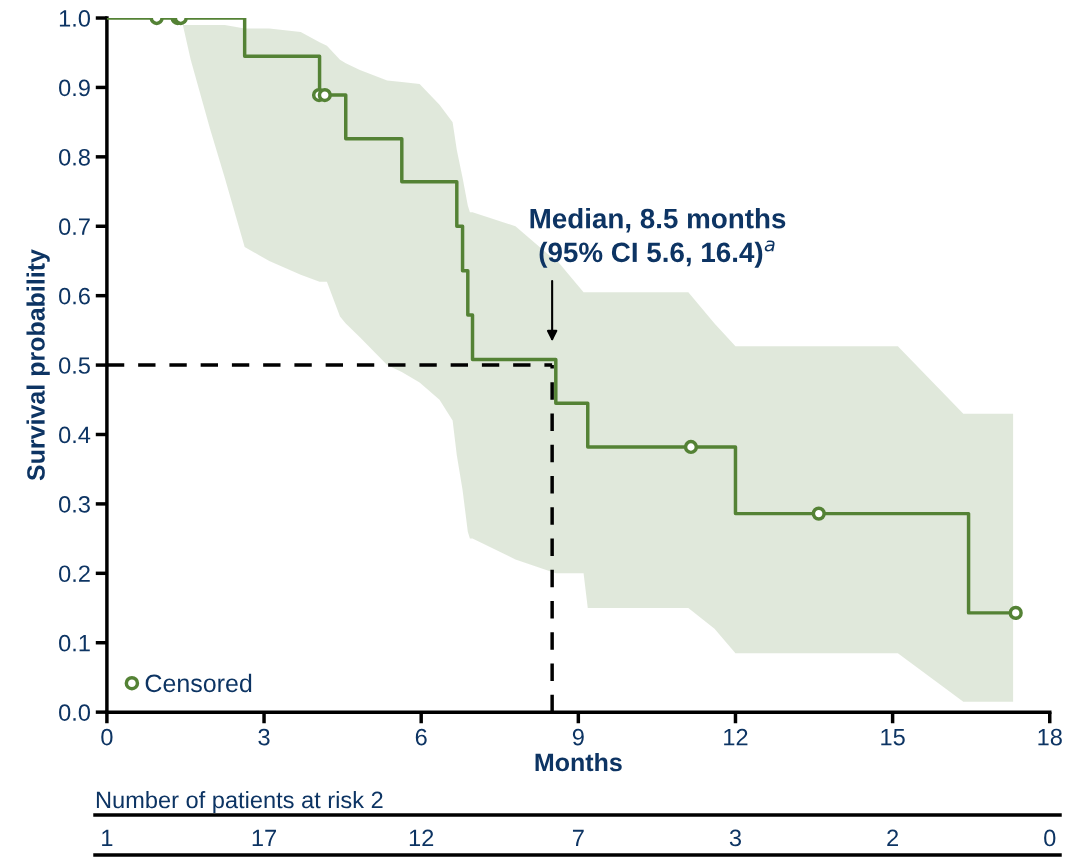  I want to click on text: 2, so click(892, 838).